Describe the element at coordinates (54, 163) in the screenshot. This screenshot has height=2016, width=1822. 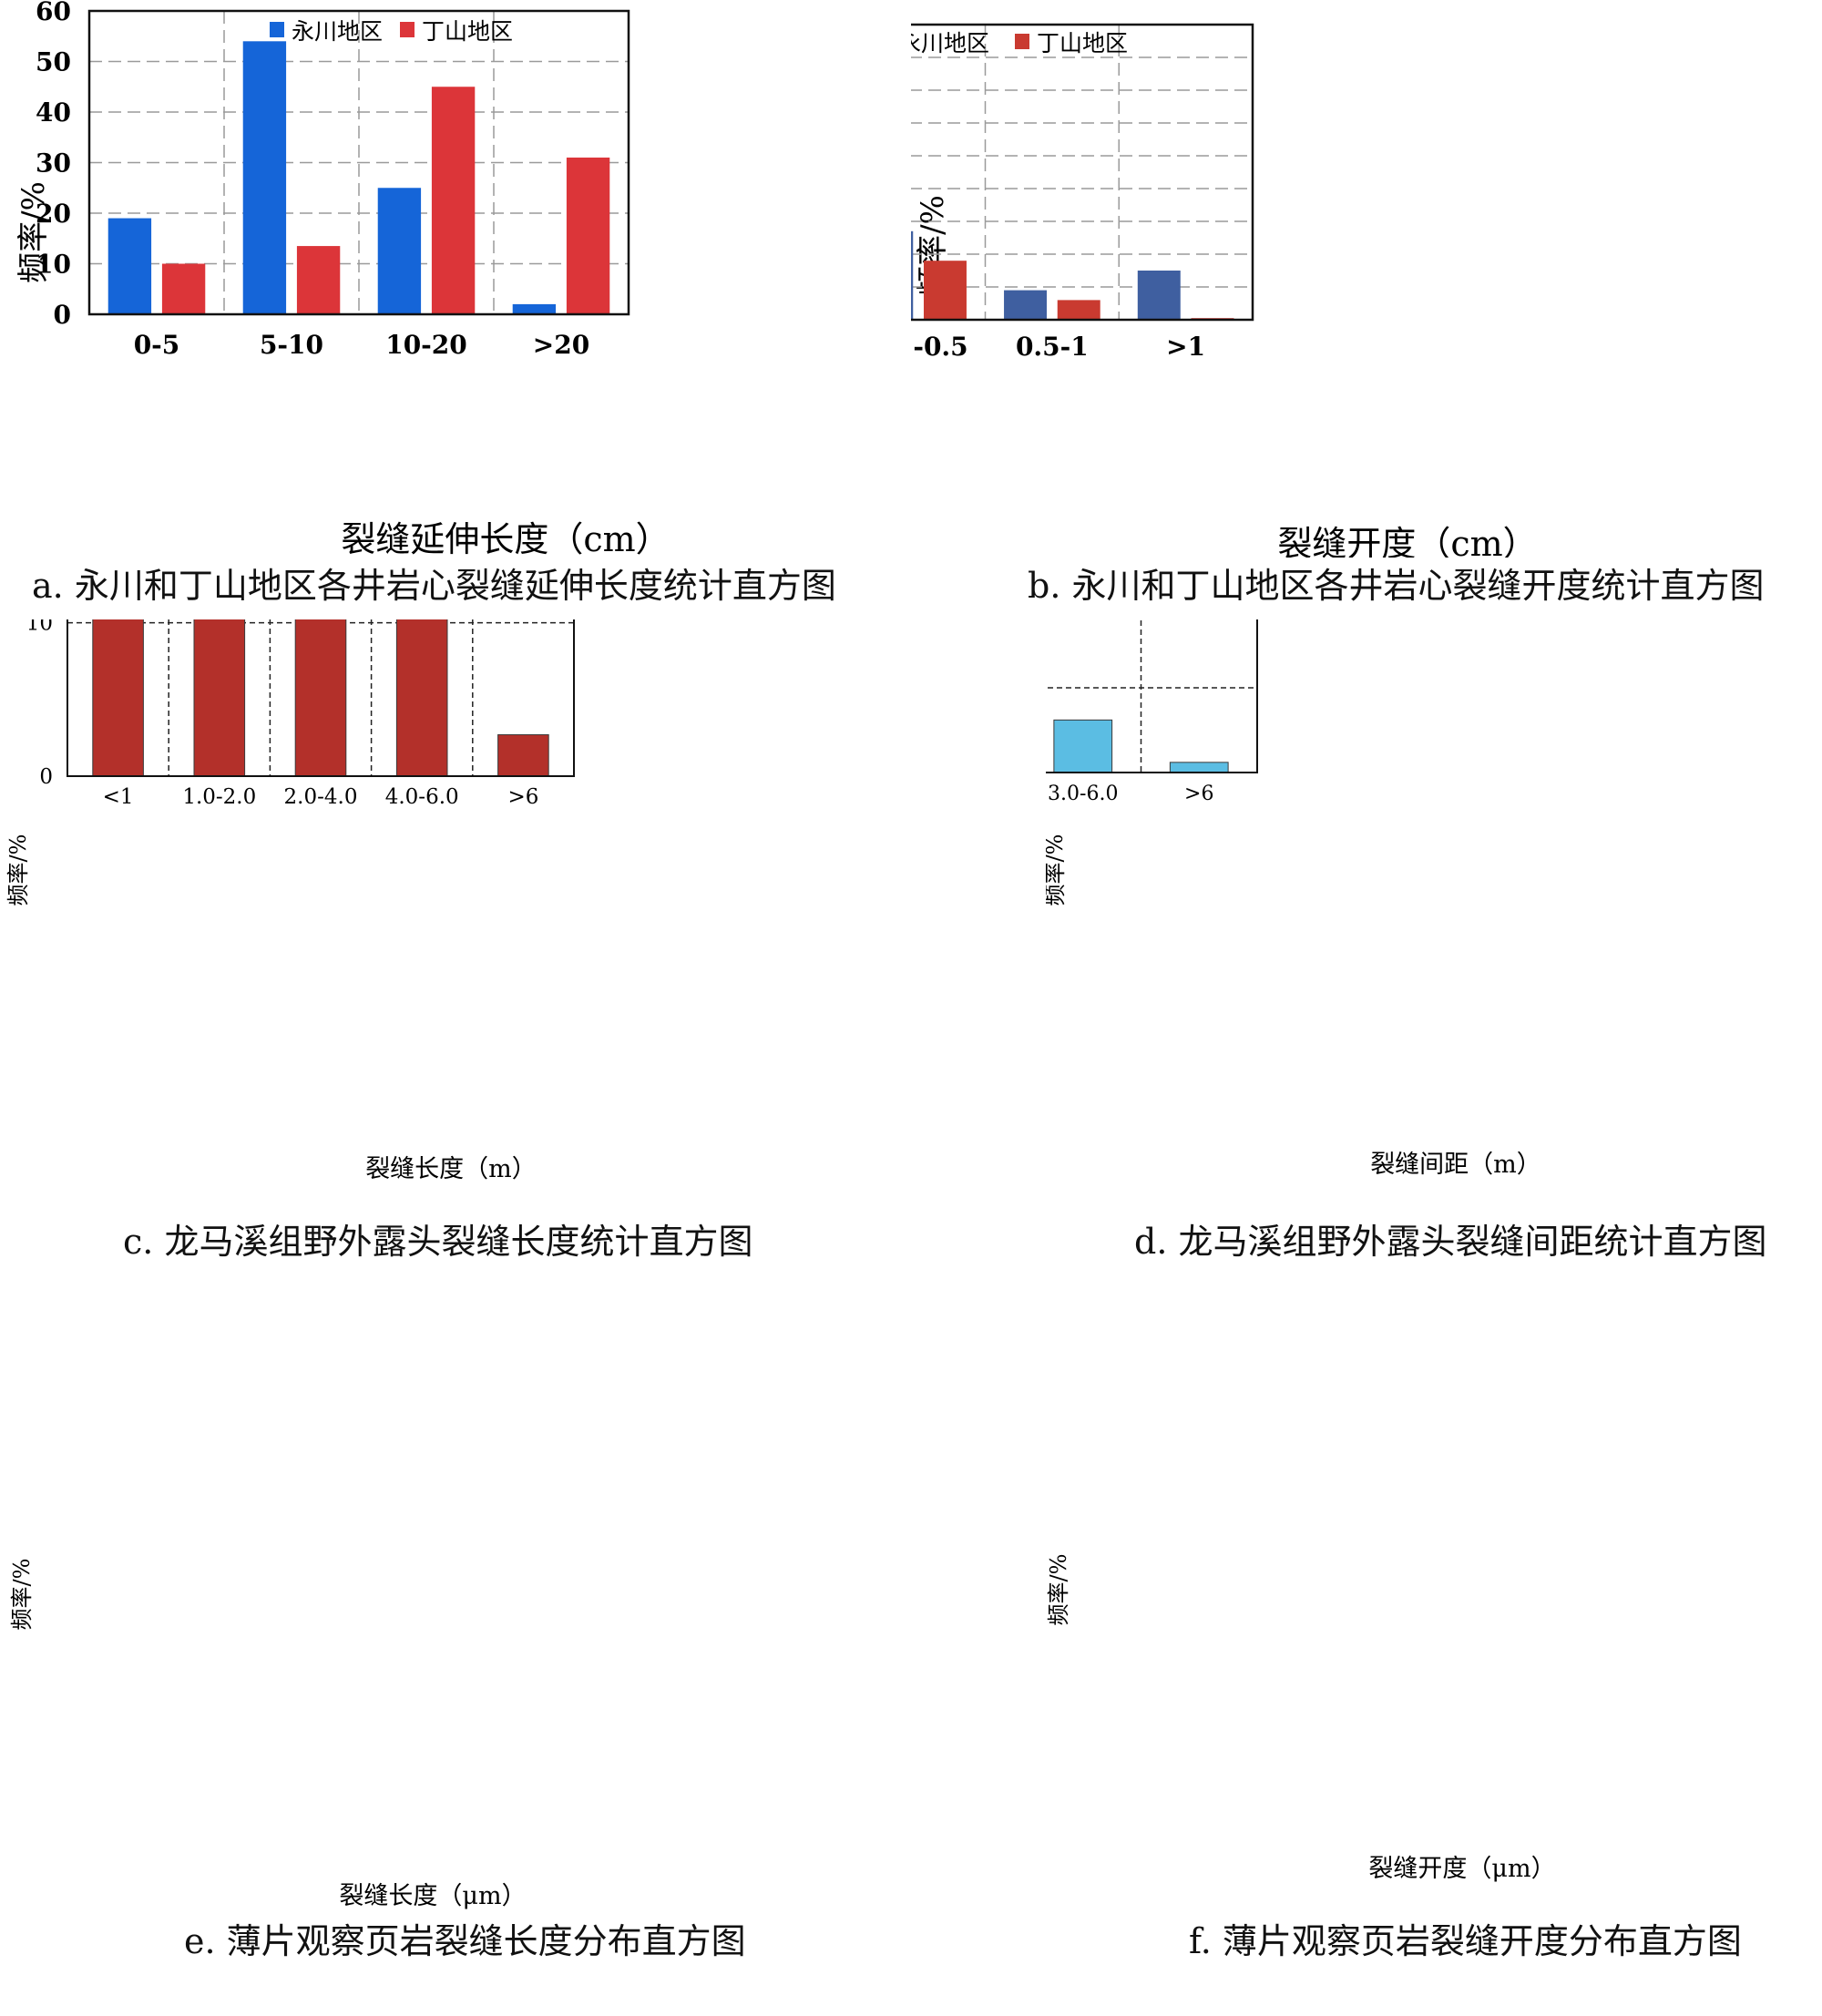
I see `y-tick-label: 30` at that location.